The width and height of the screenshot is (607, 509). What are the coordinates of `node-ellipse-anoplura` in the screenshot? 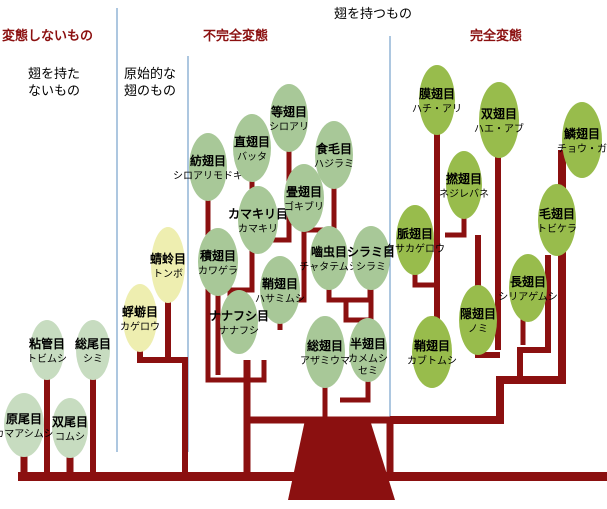 It's located at (329, 258).